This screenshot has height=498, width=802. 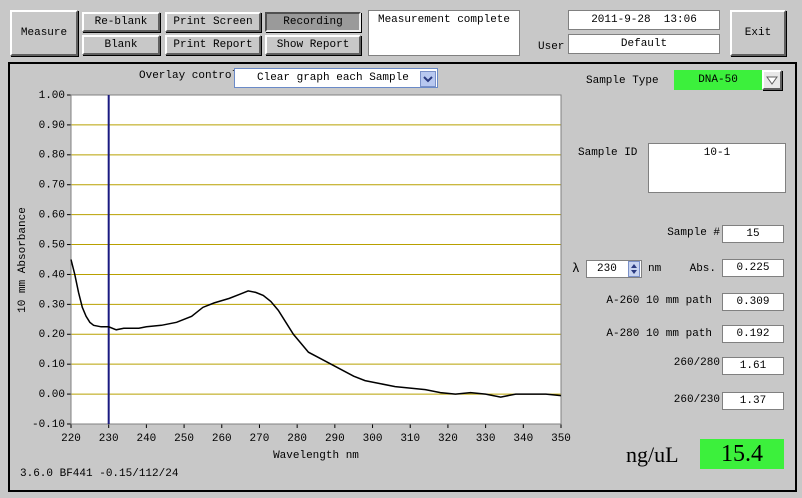 What do you see at coordinates (410, 439) in the screenshot?
I see `x-tick-label: 310` at bounding box center [410, 439].